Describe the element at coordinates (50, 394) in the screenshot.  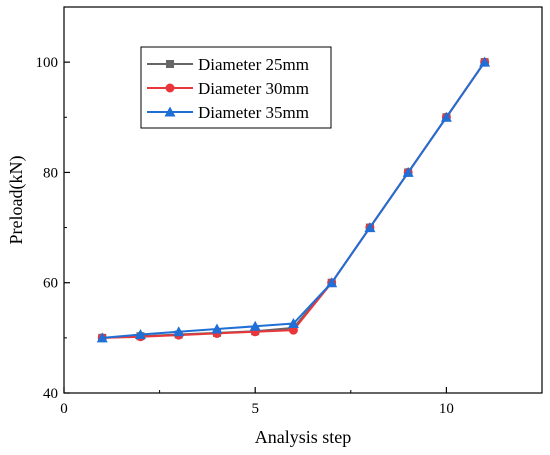
I see `y-tick-label: 40` at that location.